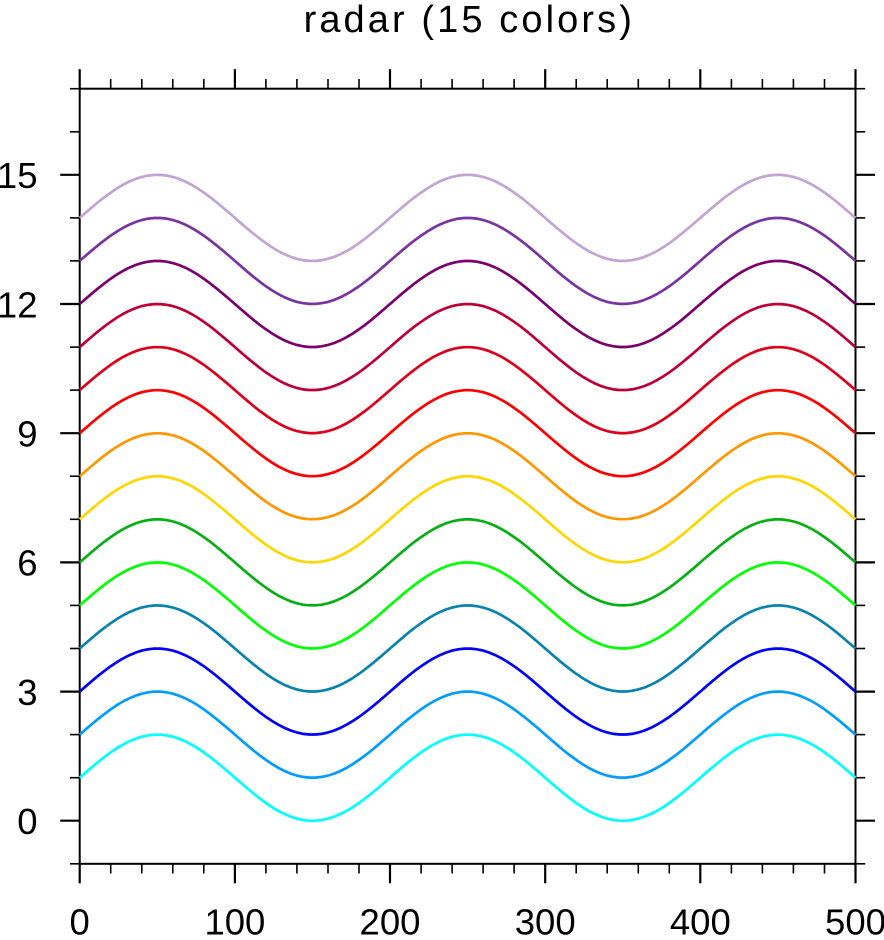  What do you see at coordinates (27, 434) in the screenshot?
I see `svg-text: 9` at bounding box center [27, 434].